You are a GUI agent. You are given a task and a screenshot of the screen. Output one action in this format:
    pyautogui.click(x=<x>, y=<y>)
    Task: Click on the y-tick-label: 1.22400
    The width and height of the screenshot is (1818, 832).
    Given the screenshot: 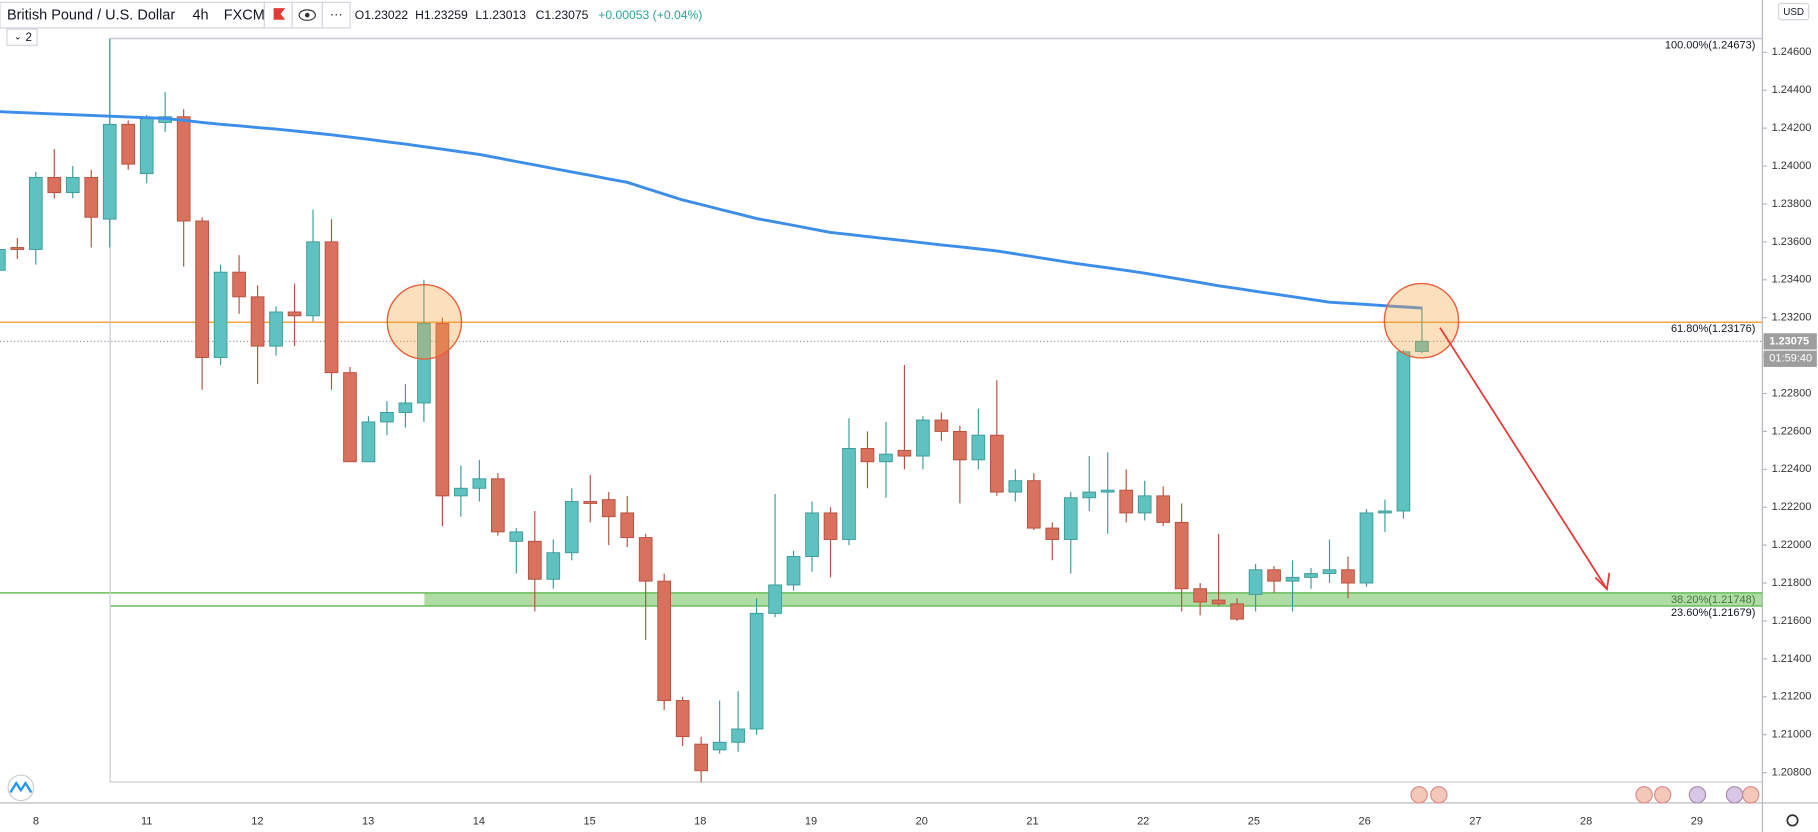 What is the action you would take?
    pyautogui.click(x=1792, y=469)
    